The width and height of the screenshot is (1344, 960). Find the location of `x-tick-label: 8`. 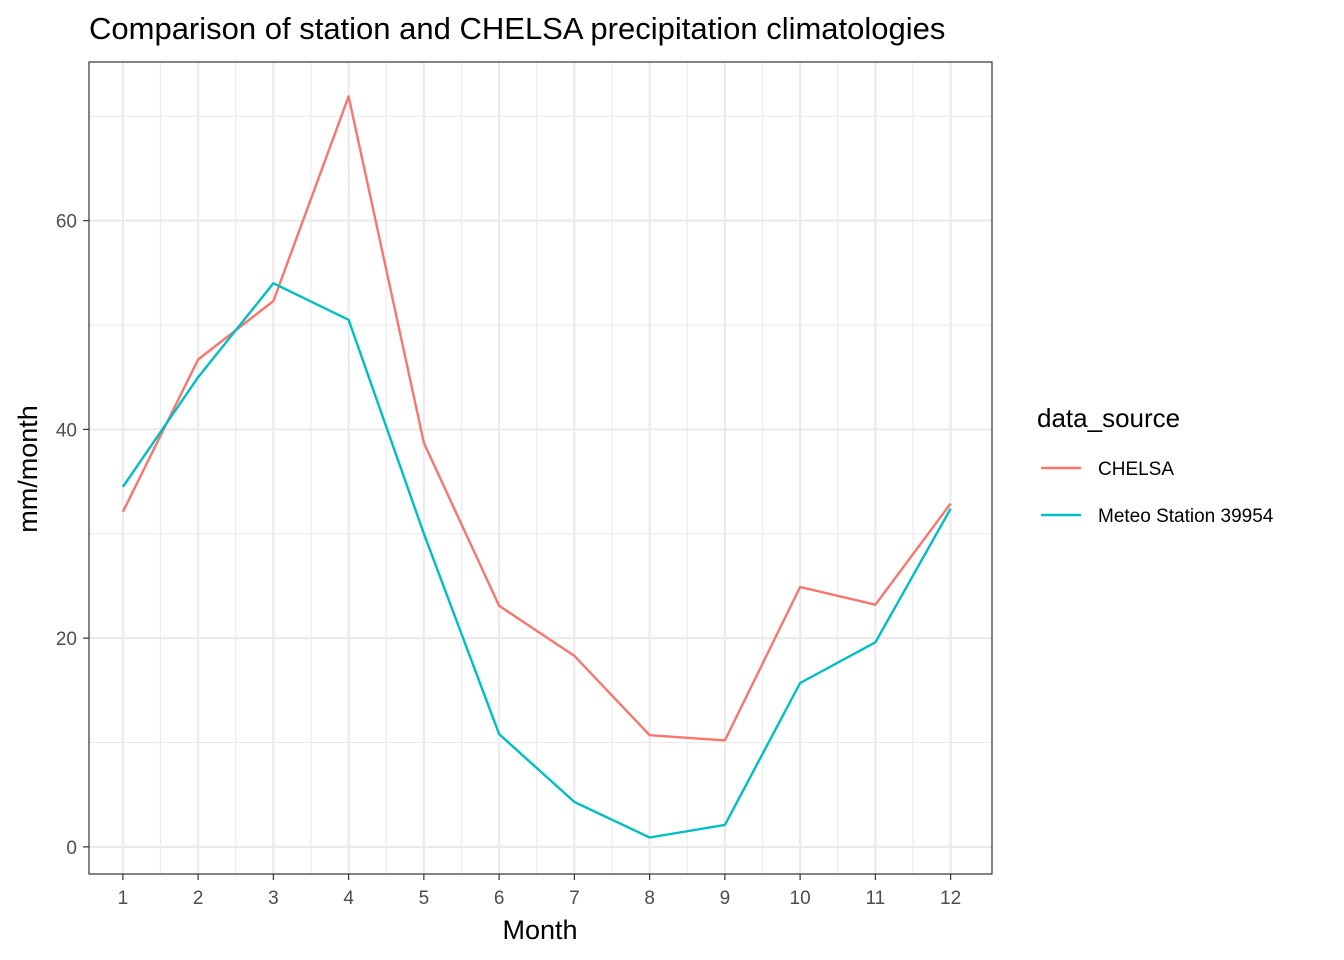

x-tick-label: 8 is located at coordinates (649, 898).